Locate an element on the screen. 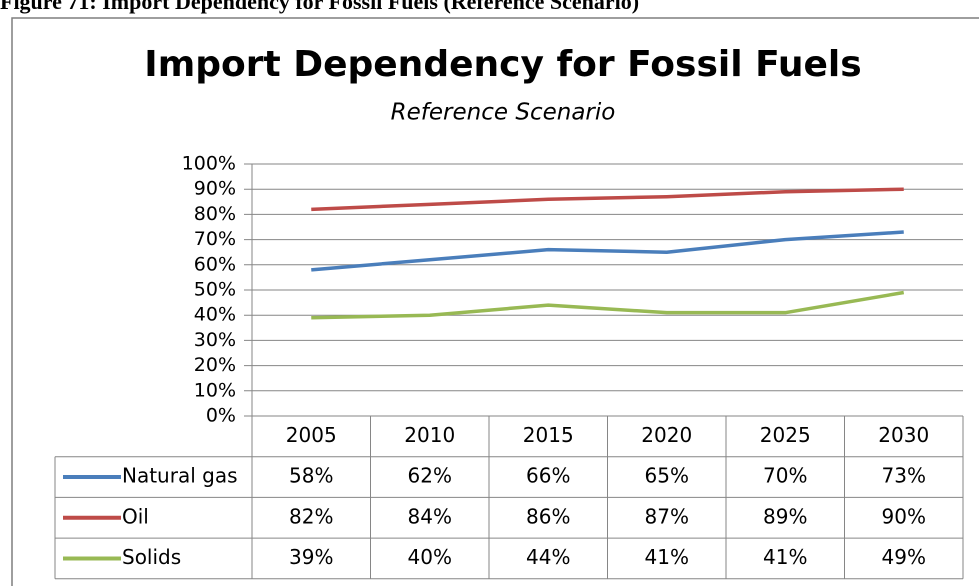  legend-label: Natural gas is located at coordinates (180, 476).